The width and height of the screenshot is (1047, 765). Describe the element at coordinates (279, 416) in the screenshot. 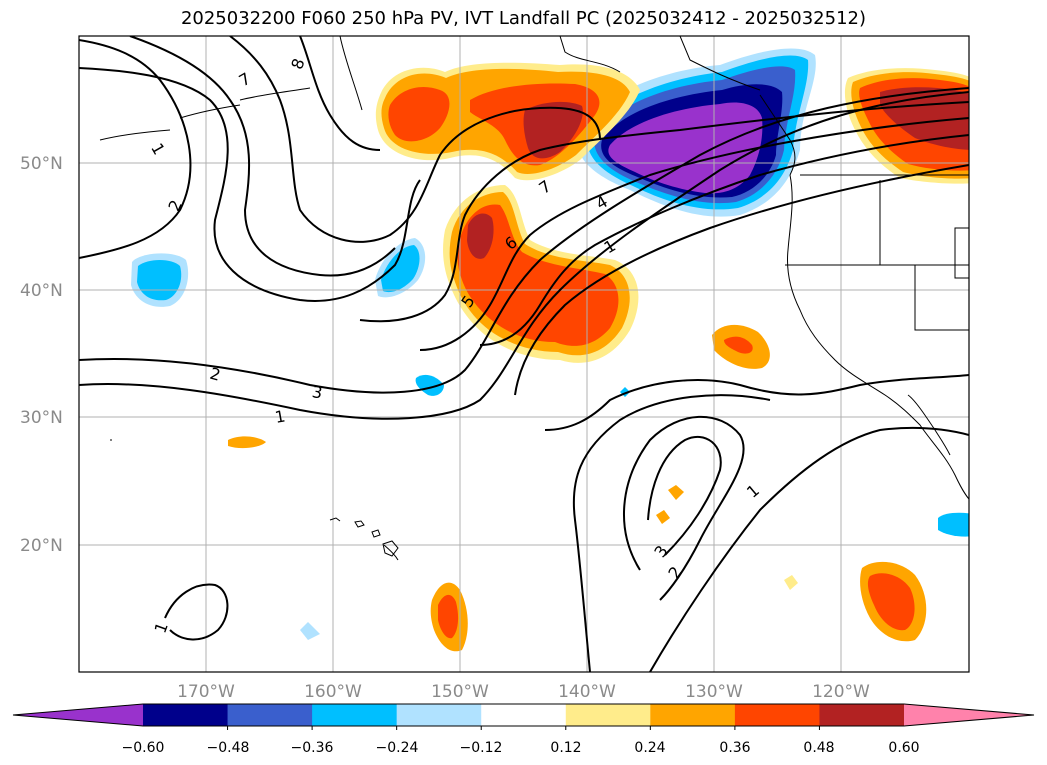

I see `contour-label: 1` at that location.